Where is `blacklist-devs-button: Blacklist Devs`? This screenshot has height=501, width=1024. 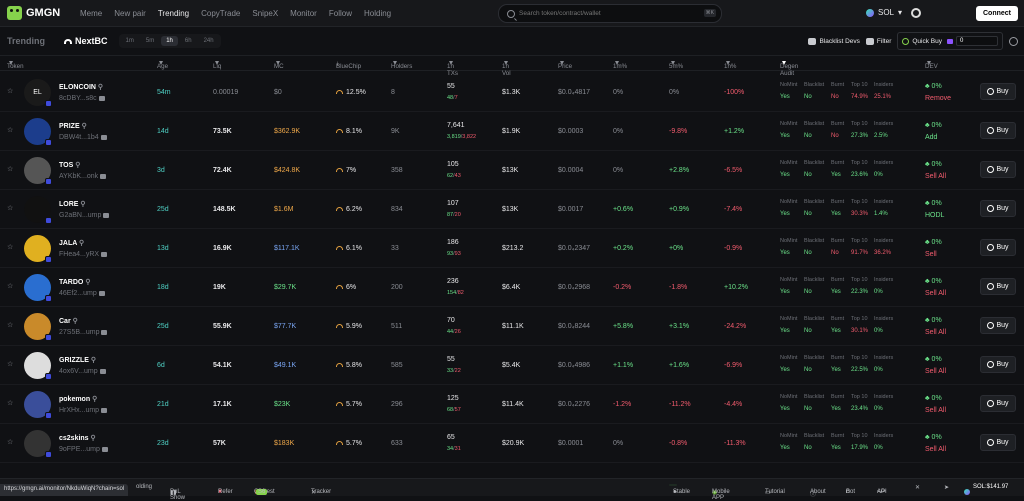 blacklist-devs-button: Blacklist Devs is located at coordinates (834, 41).